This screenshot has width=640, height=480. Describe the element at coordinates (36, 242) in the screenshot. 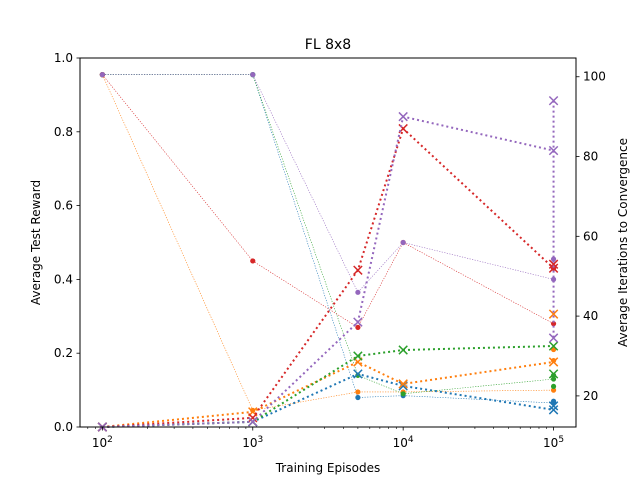

I see `y-axis-label: Average Test Reward` at that location.